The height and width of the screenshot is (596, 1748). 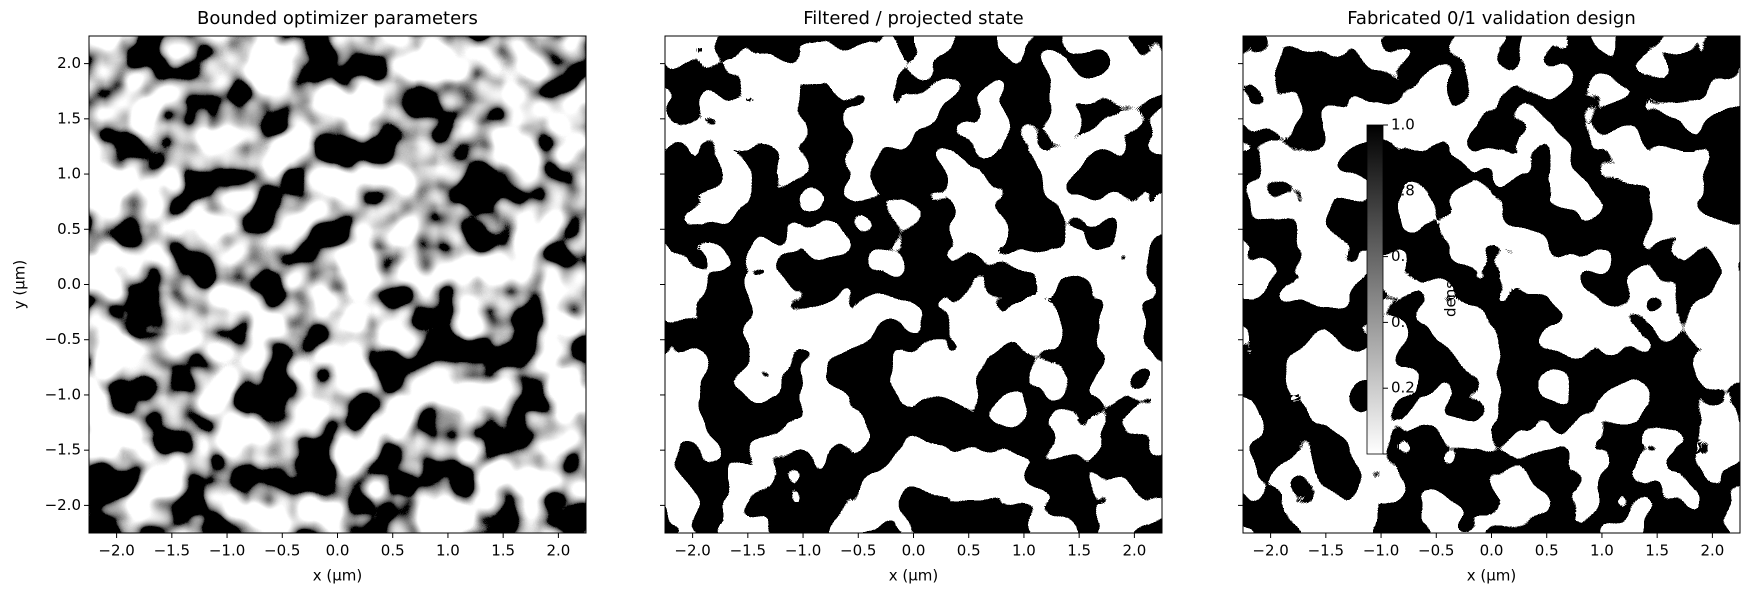 What do you see at coordinates (1375, 289) in the screenshot?
I see `colorbar` at bounding box center [1375, 289].